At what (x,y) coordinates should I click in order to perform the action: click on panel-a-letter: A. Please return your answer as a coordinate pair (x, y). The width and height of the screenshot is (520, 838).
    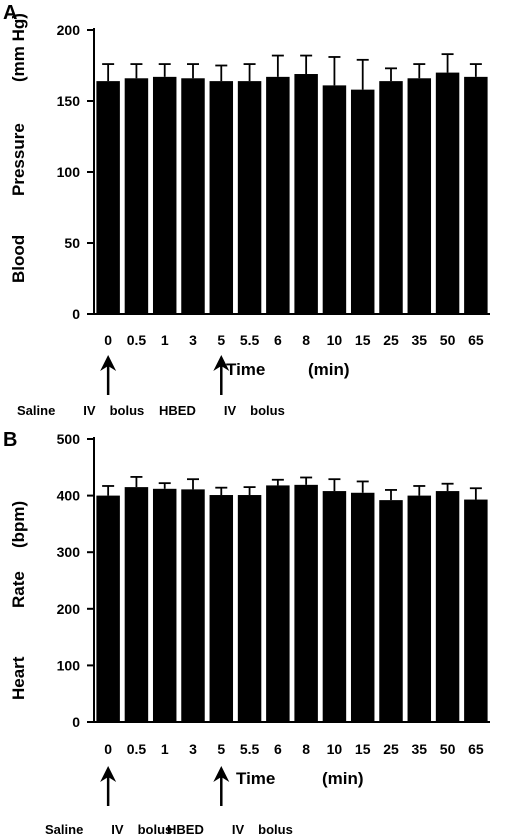
    Looking at the image, I should click on (10, 13).